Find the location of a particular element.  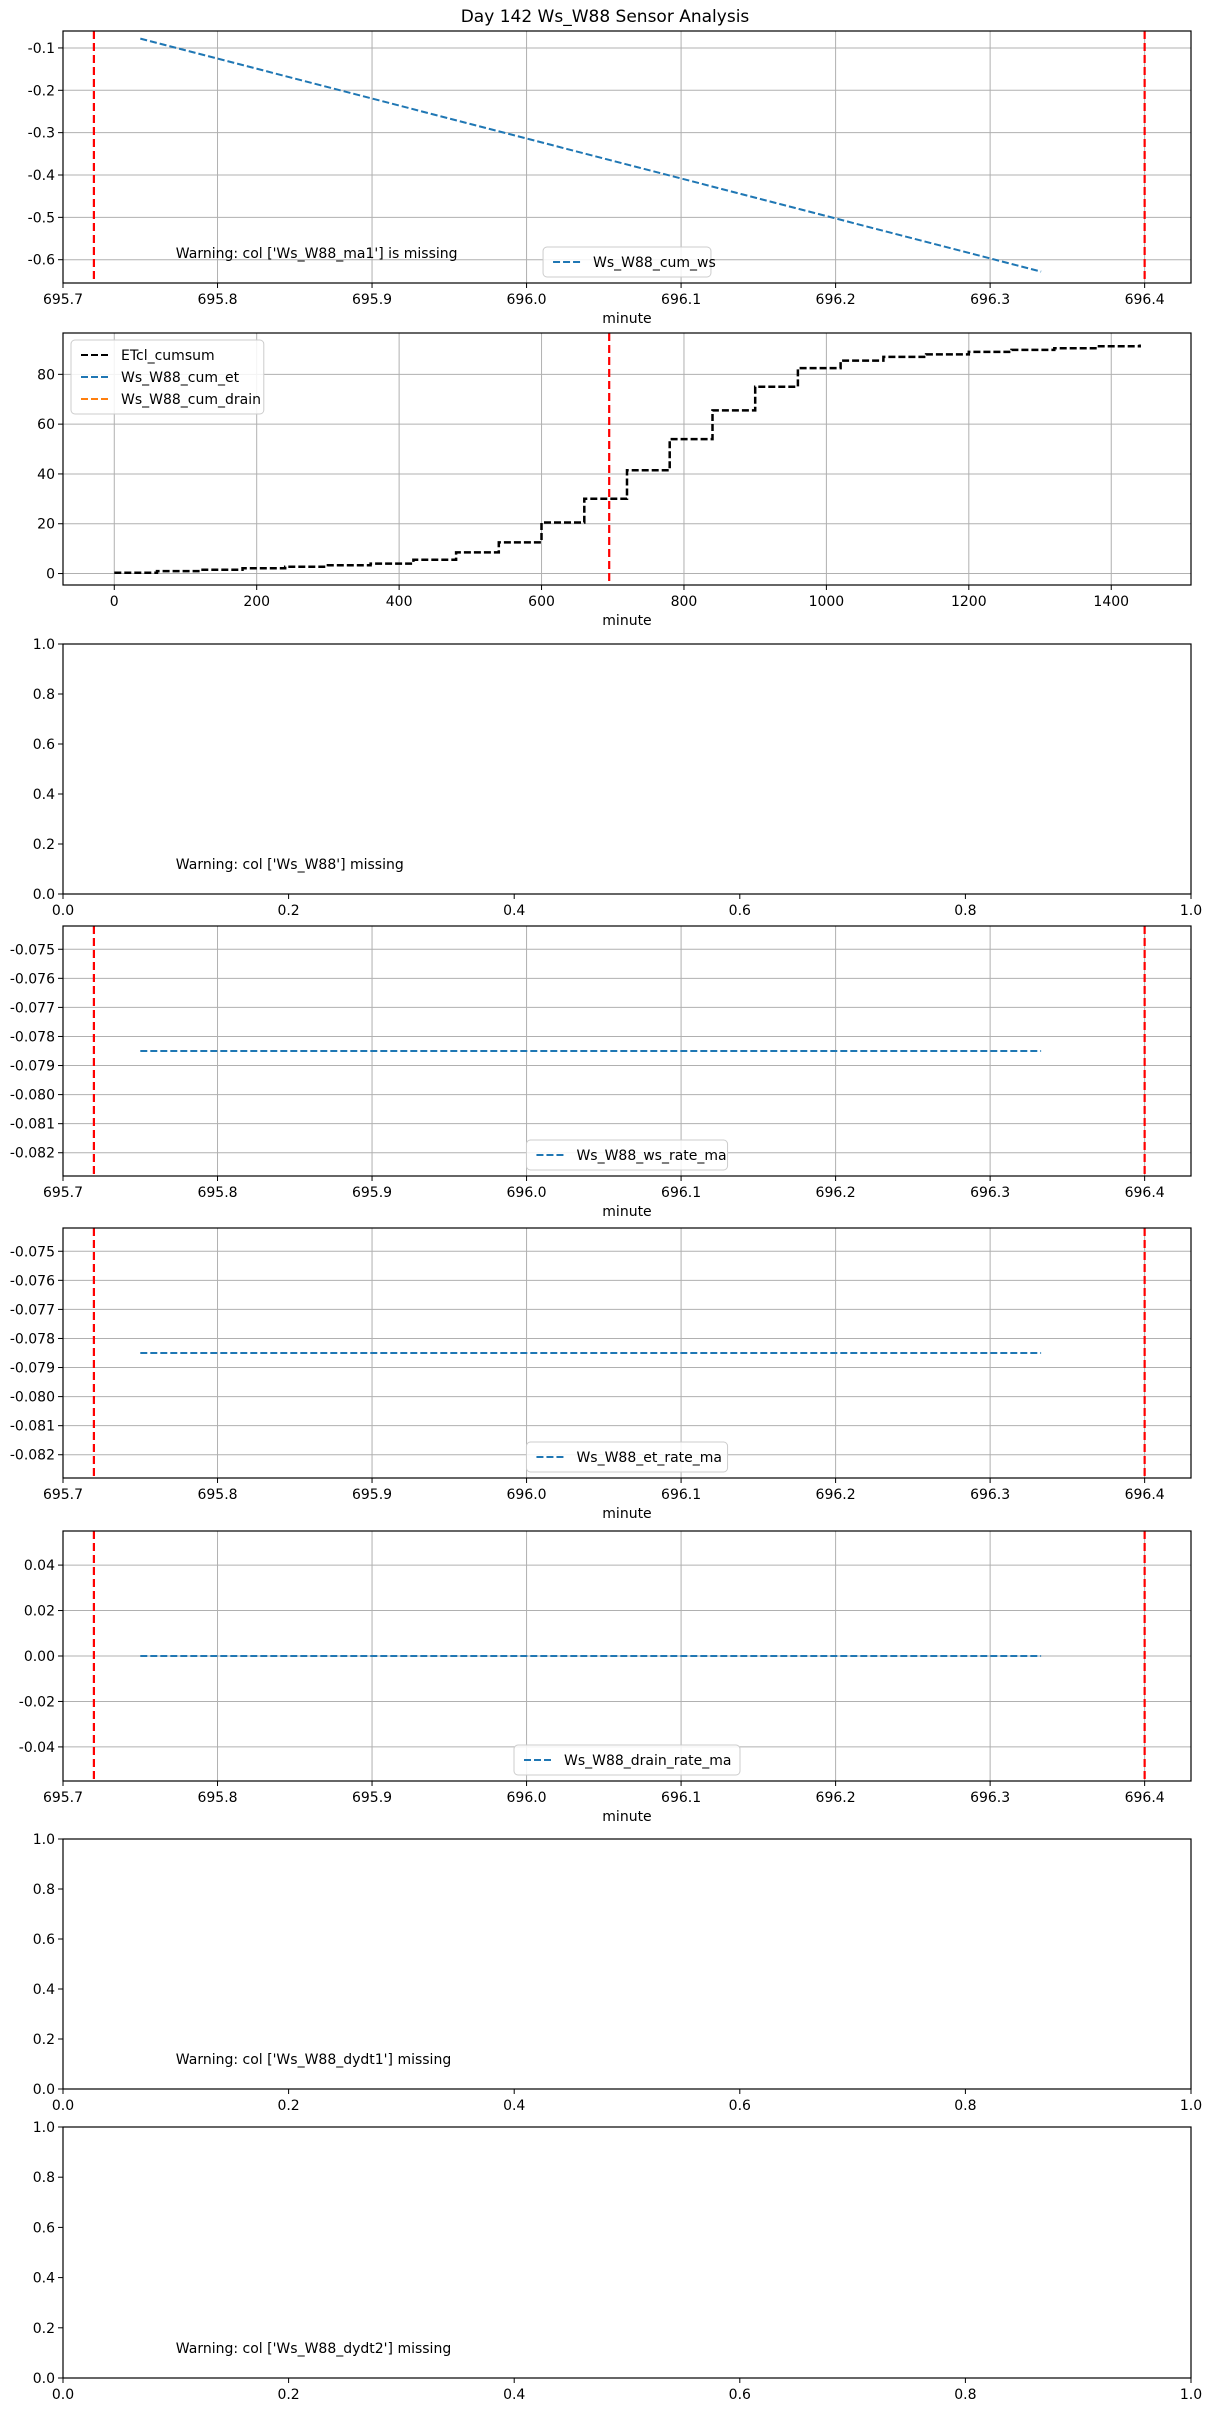

legend-entry: Ws_W88_et_rate_ma is located at coordinates (649, 1458).